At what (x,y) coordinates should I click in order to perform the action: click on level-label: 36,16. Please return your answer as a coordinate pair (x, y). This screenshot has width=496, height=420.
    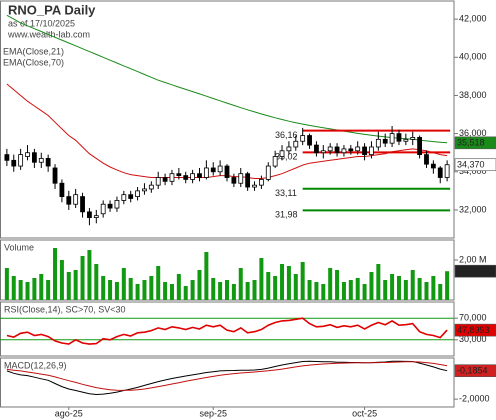
    Looking at the image, I should click on (286, 135).